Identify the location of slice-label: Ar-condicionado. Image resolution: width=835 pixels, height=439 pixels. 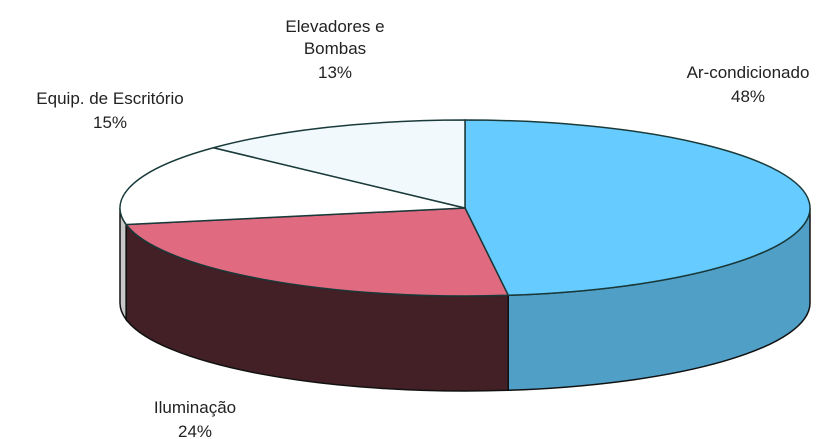
(748, 72).